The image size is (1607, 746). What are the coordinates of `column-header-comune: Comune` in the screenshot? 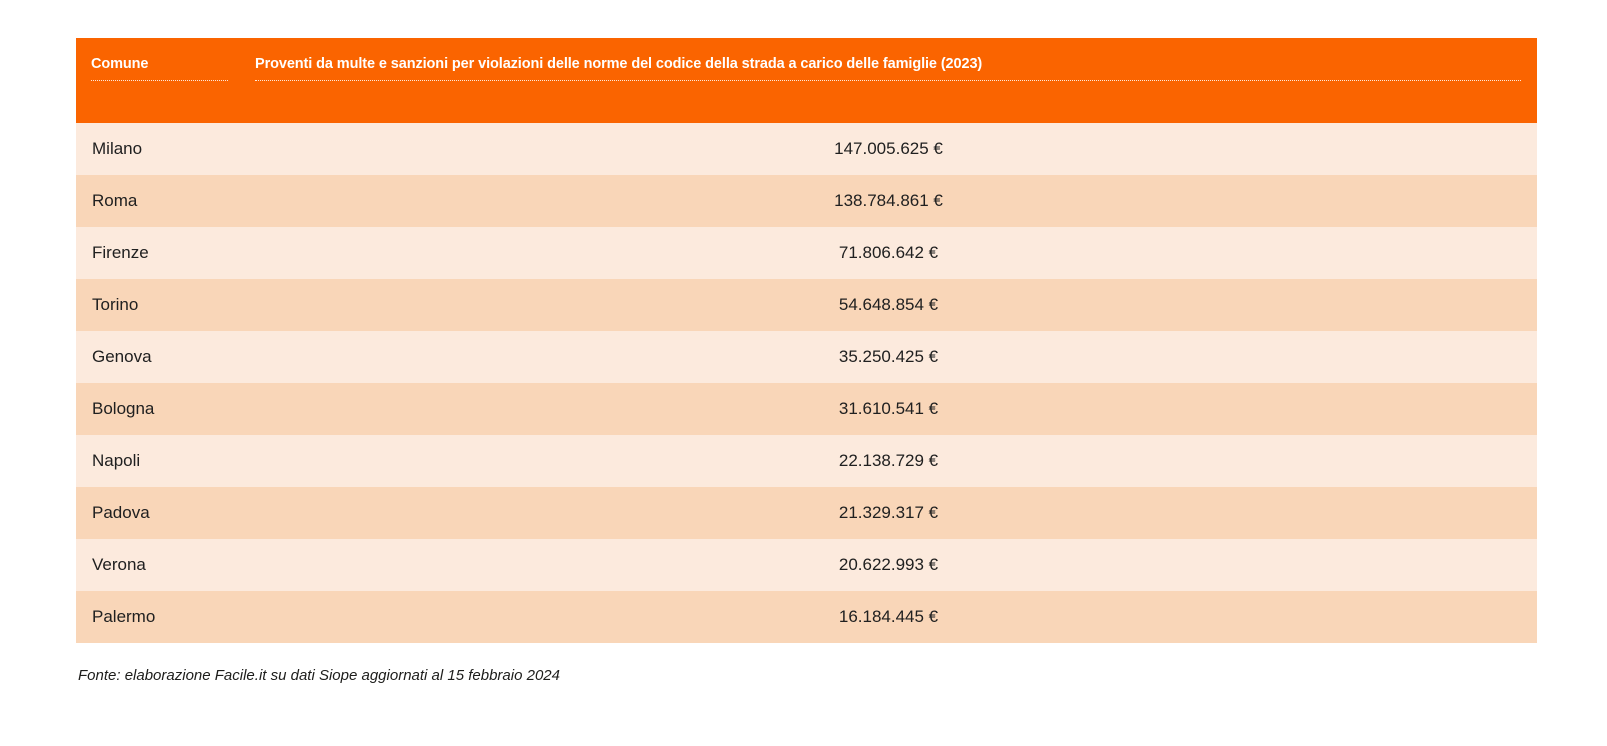 It's located at (158, 68).